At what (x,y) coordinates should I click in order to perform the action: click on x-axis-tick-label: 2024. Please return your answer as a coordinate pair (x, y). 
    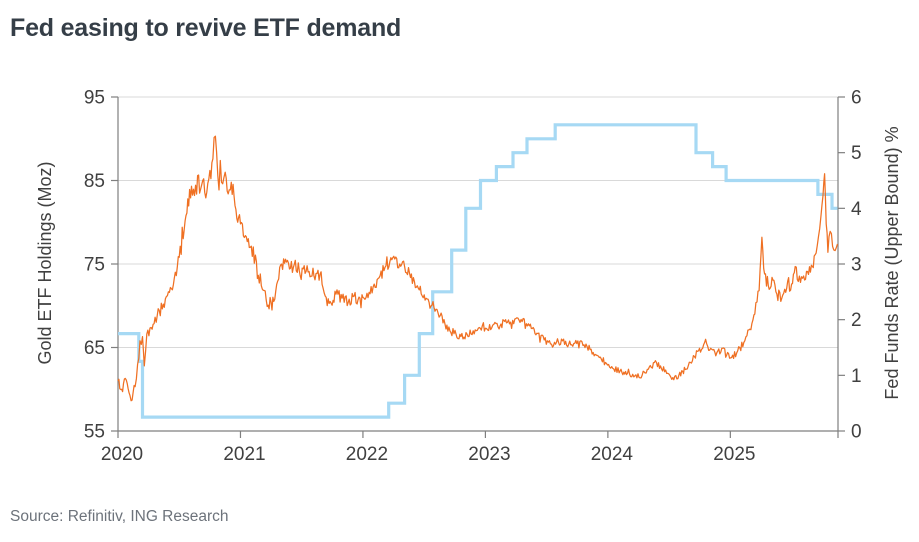
    Looking at the image, I should click on (612, 454).